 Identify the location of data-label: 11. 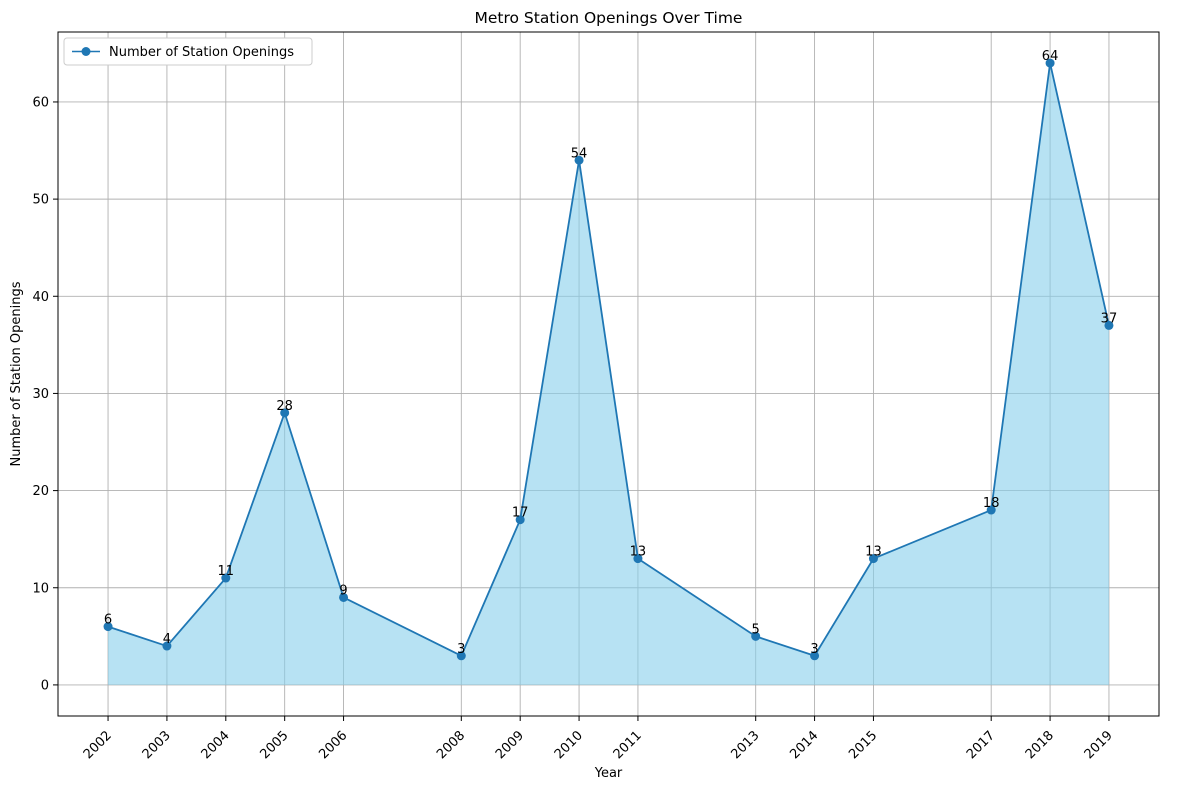
(226, 571).